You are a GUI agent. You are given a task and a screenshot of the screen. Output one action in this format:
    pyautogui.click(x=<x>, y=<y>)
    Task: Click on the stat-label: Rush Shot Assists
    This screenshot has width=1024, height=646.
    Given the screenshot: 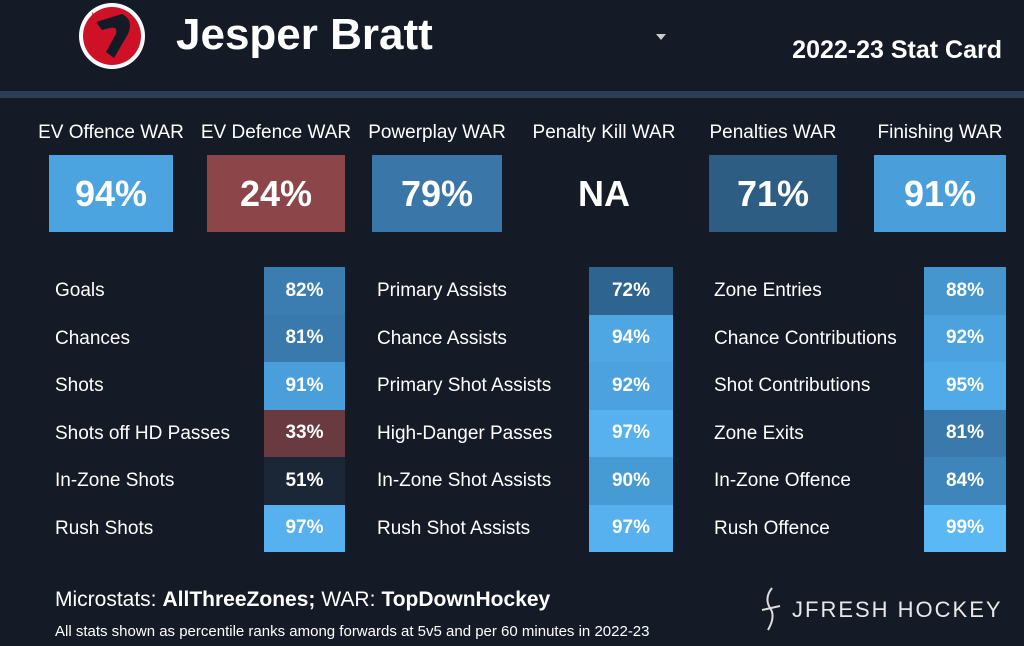 What is the action you would take?
    pyautogui.click(x=454, y=528)
    